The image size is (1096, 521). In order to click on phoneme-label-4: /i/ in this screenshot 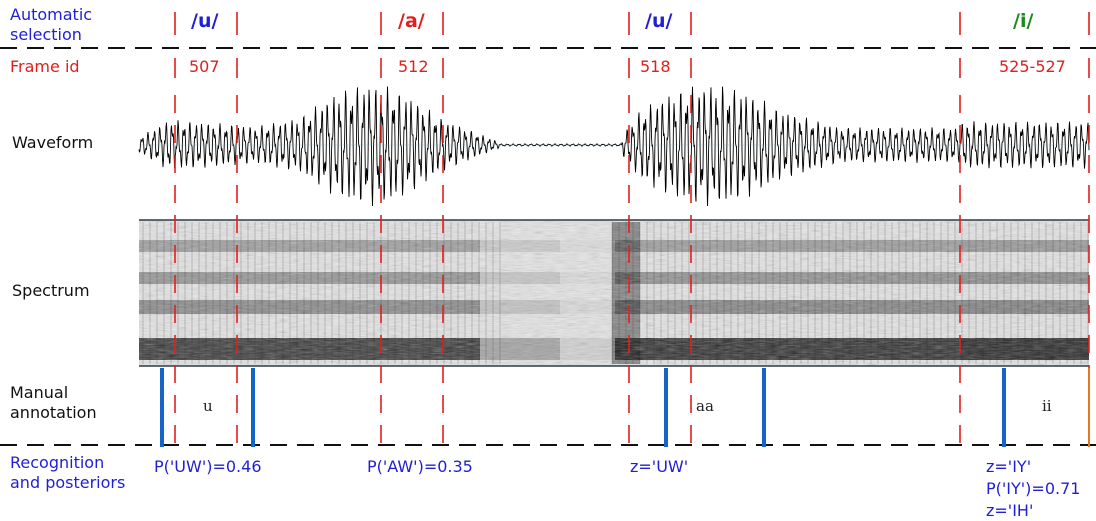, I will do `click(1023, 21)`.